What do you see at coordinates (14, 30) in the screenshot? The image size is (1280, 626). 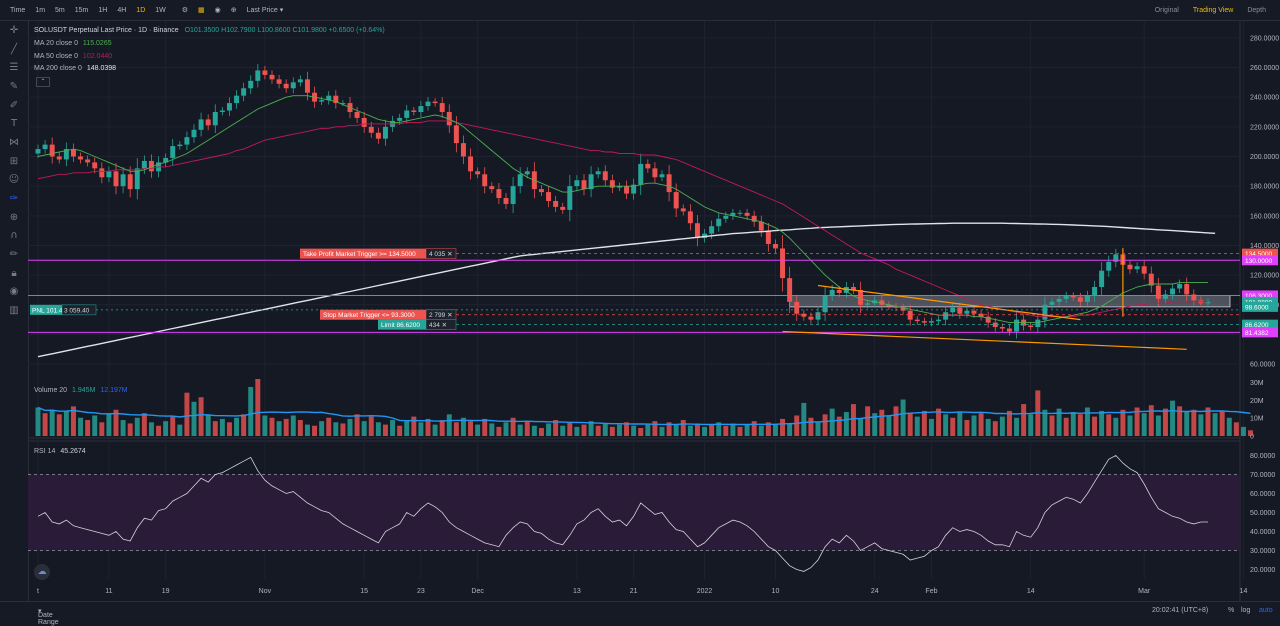 I see `crosshair-icon: ✛` at bounding box center [14, 30].